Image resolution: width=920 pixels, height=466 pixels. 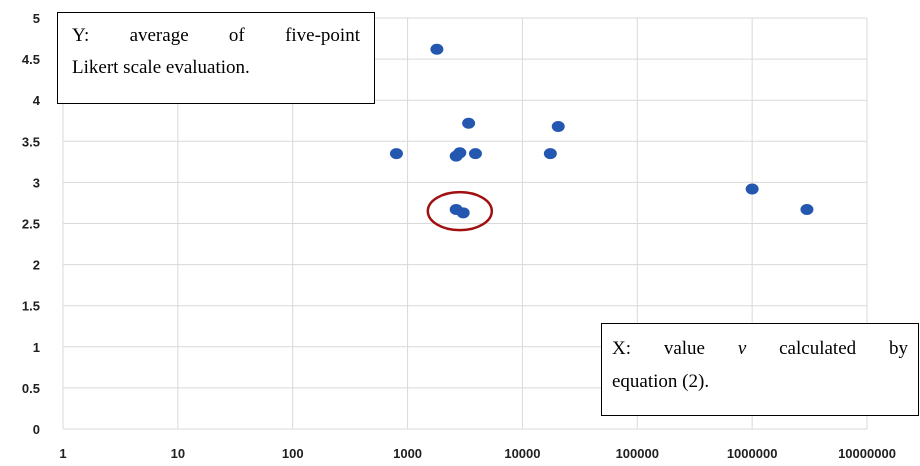 What do you see at coordinates (827, 348) in the screenshot?
I see `x-description-suffix: calculated by` at bounding box center [827, 348].